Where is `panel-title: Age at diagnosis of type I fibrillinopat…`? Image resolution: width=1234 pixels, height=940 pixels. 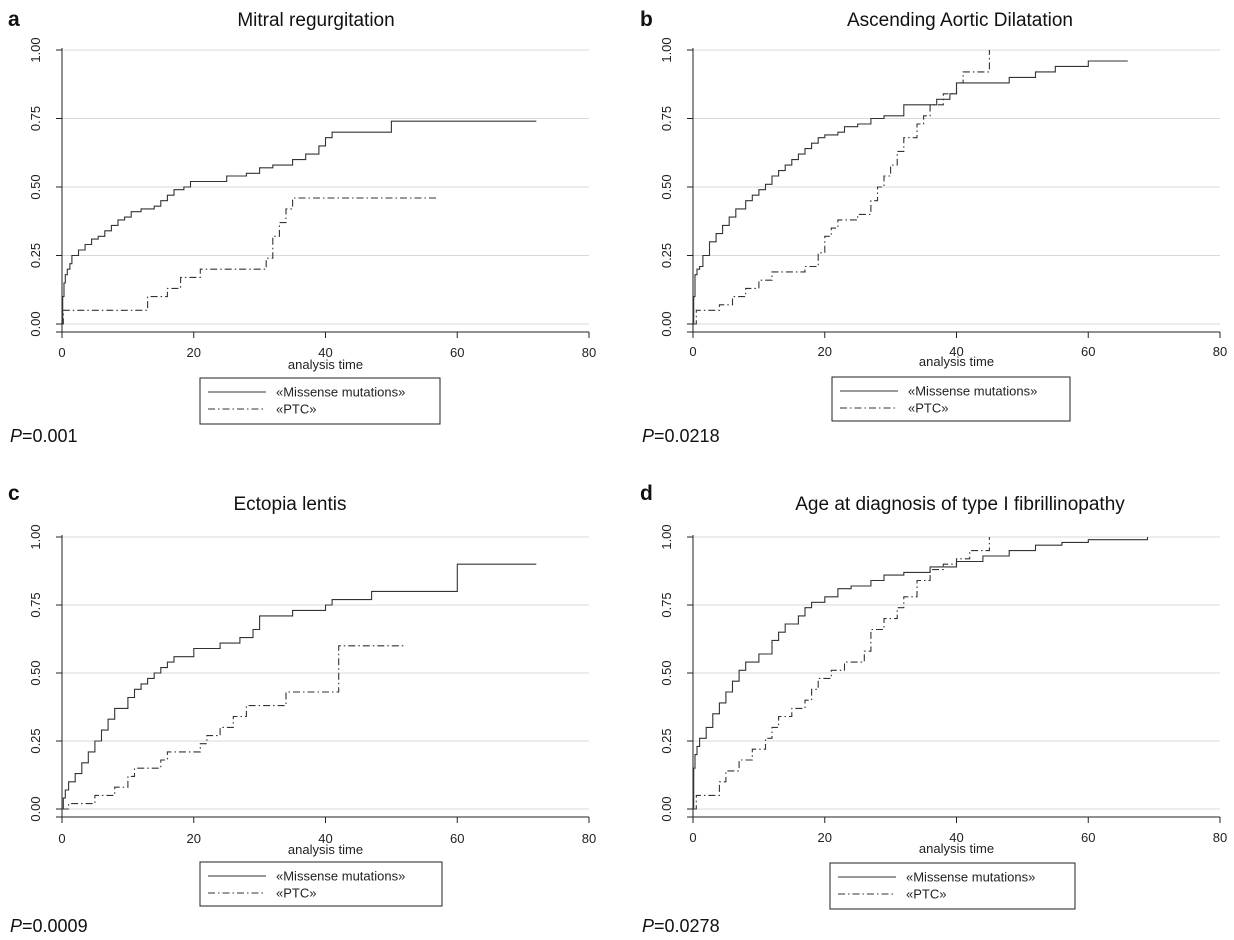 panel-title: Age at diagnosis of type I fibrillinopat… is located at coordinates (960, 504).